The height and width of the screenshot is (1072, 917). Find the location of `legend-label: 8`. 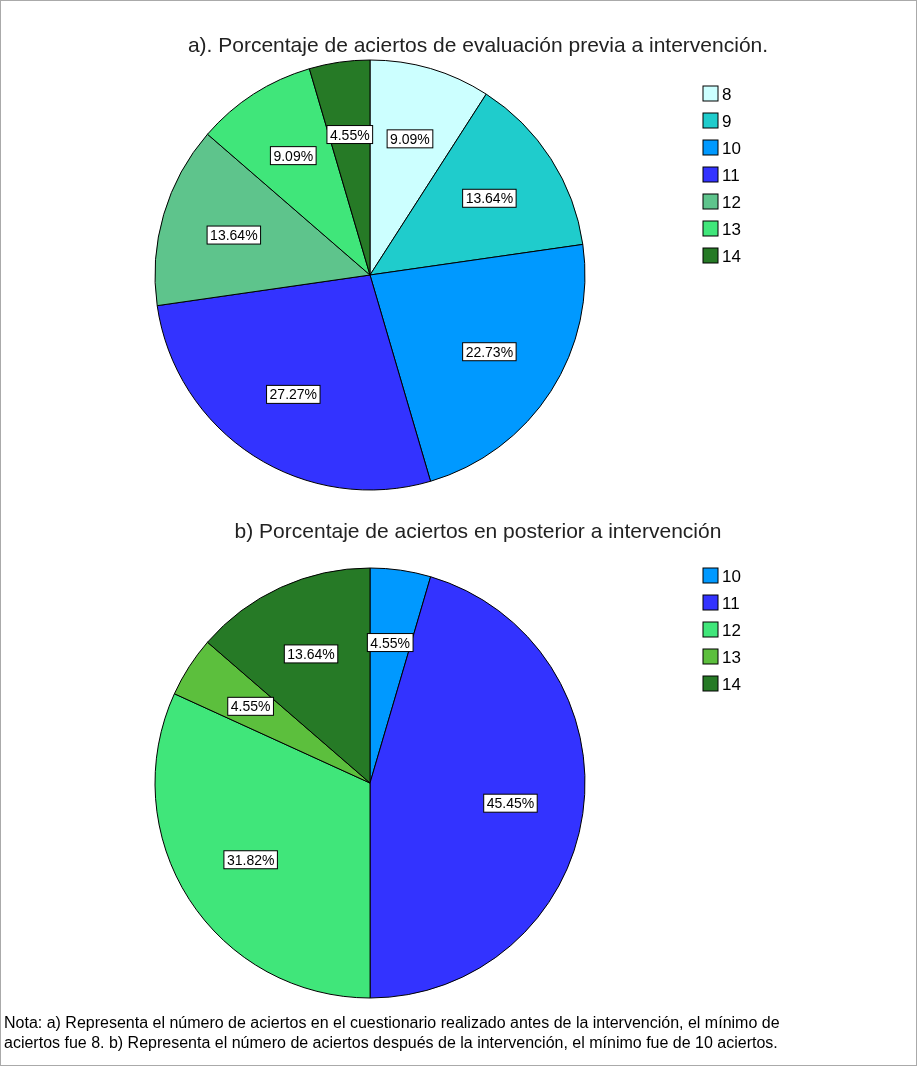

legend-label: 8 is located at coordinates (727, 94).